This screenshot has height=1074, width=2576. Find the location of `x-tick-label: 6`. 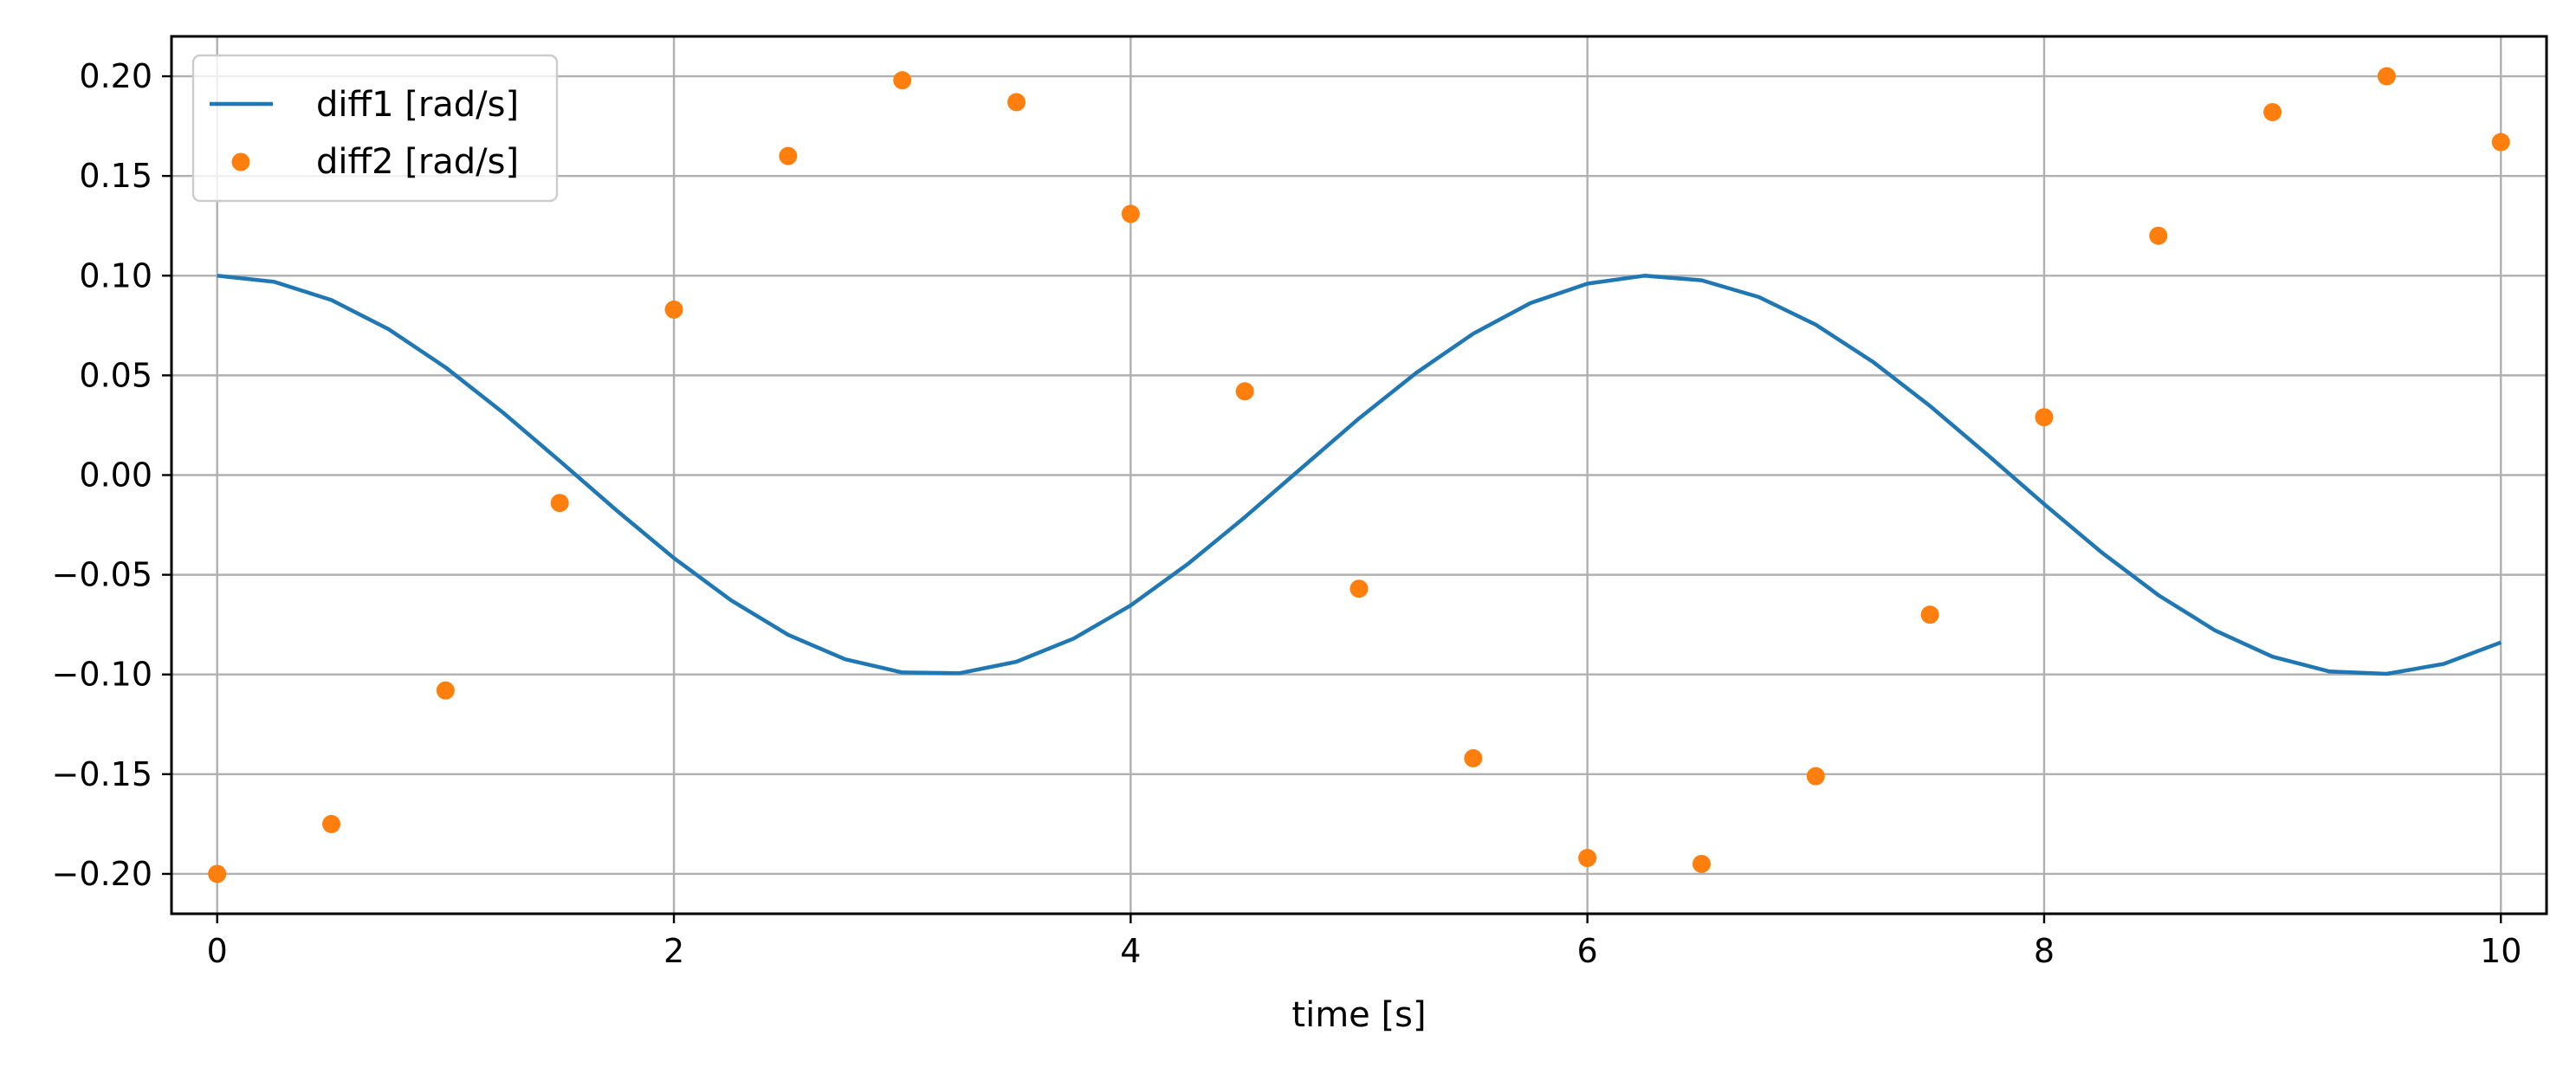

x-tick-label: 6 is located at coordinates (1587, 951).